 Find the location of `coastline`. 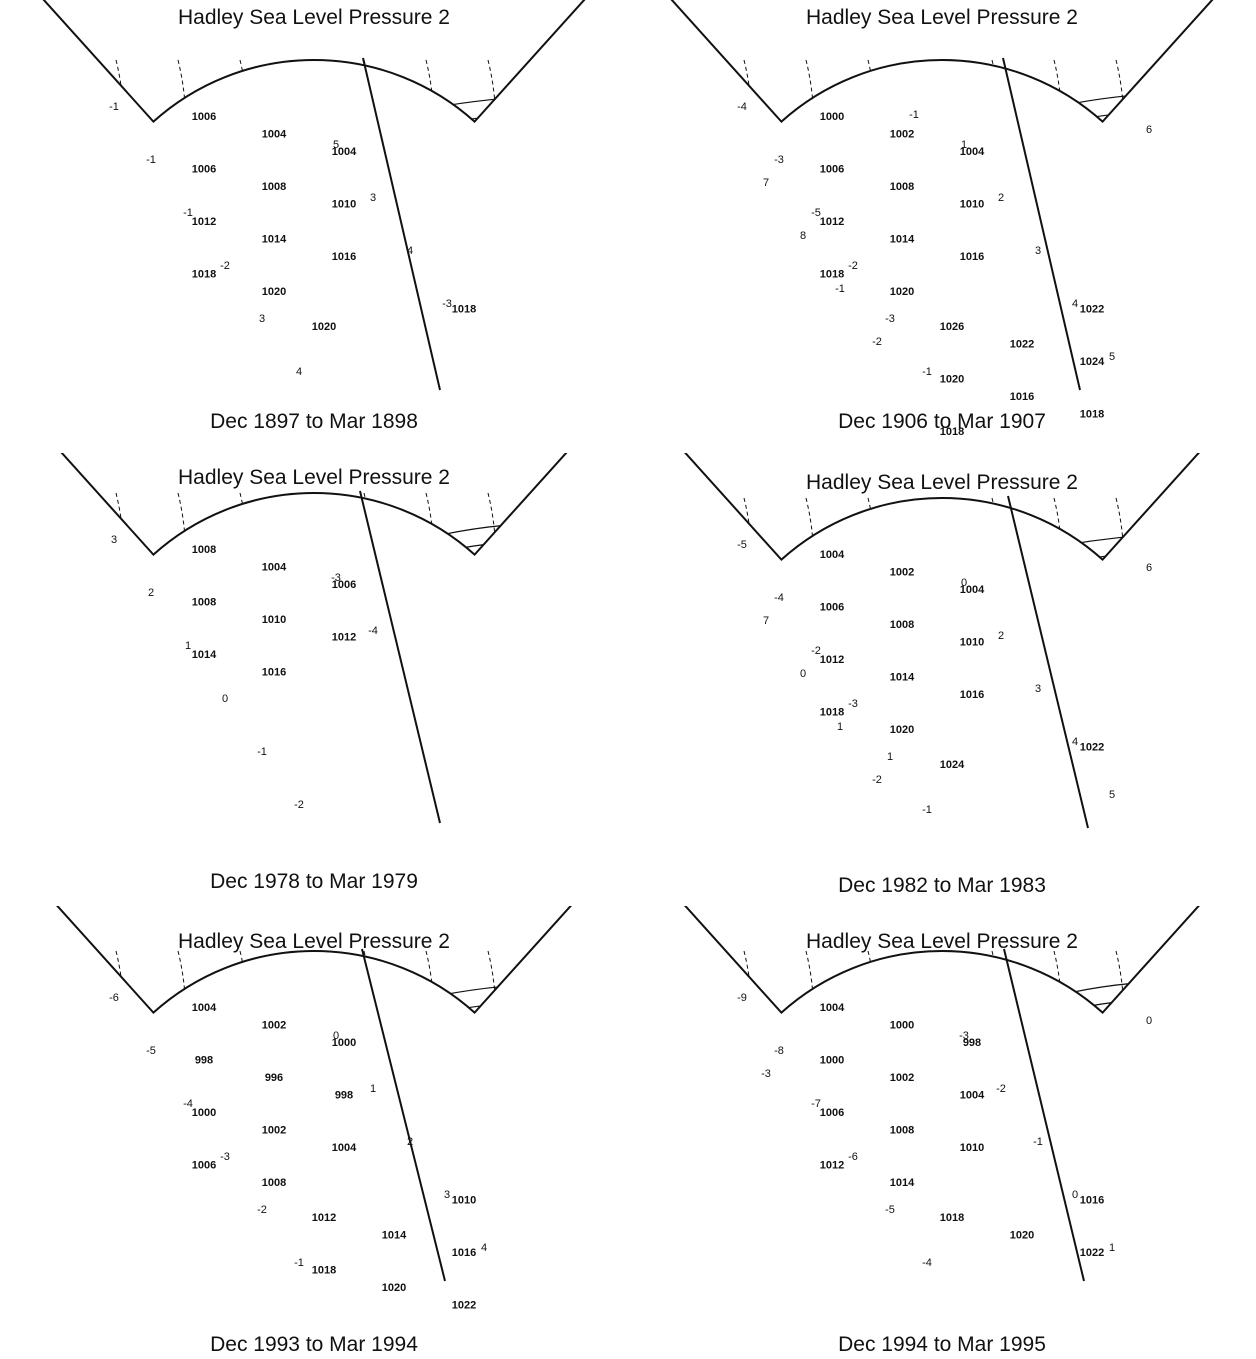

coastline is located at coordinates (1082, 543).